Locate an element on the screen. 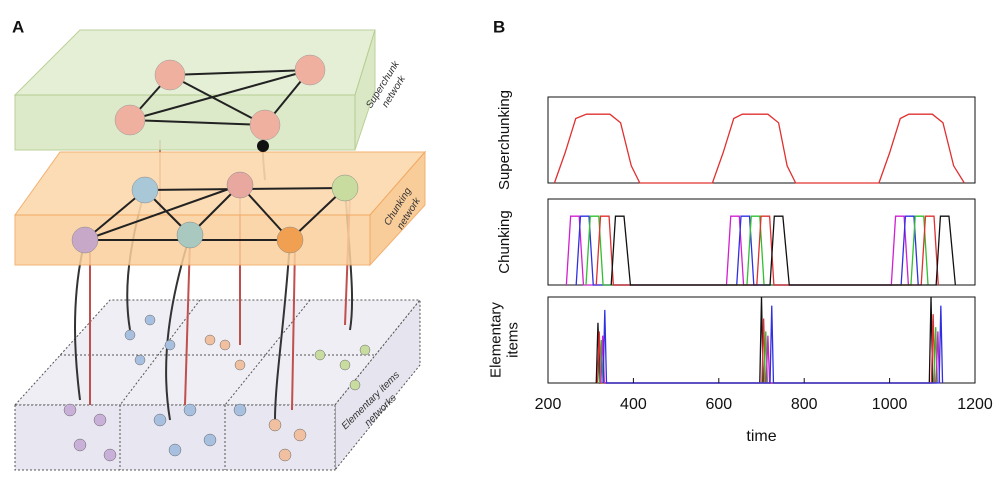  x-tick-label: 400 is located at coordinates (633, 404).